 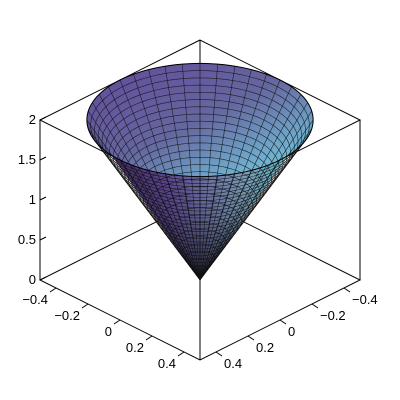 What do you see at coordinates (265, 347) in the screenshot?
I see `y-tick-label: 0.2` at bounding box center [265, 347].